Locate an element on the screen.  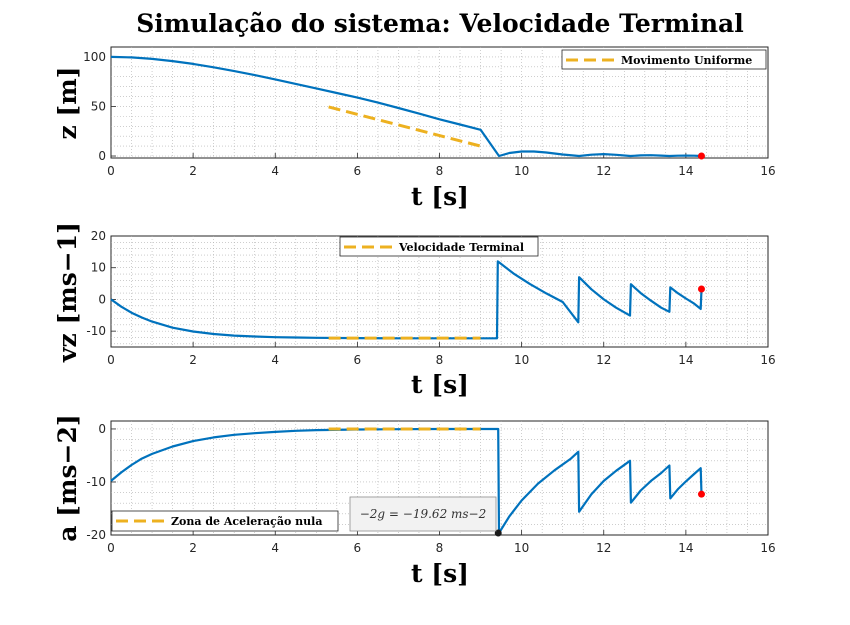
legend: Movimento Uniforme is located at coordinates (664, 59).